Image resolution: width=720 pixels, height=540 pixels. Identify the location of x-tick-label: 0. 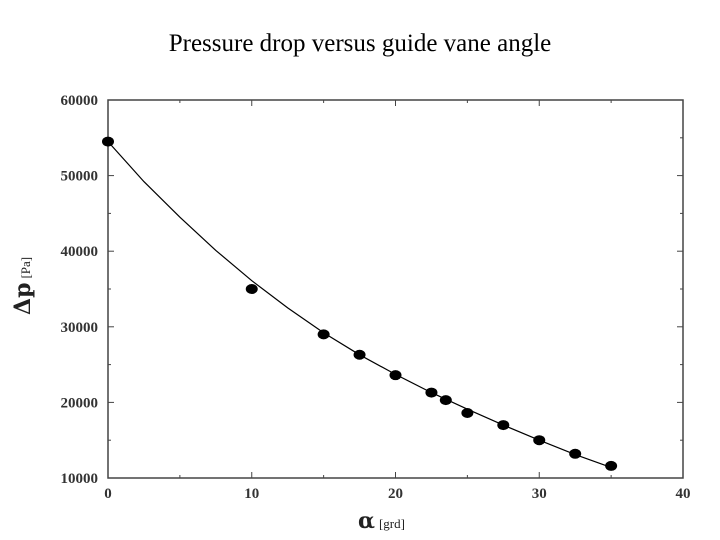
(108, 494).